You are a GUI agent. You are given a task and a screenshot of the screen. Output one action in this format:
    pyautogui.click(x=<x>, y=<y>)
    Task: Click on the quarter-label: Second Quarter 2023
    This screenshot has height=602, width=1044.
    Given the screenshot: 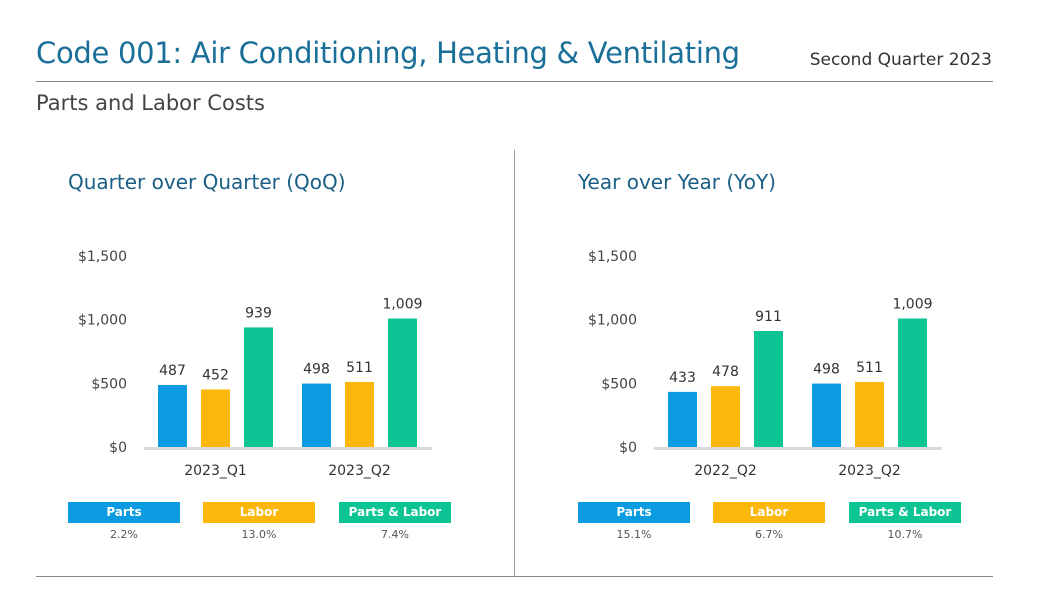 What is the action you would take?
    pyautogui.click(x=900, y=60)
    